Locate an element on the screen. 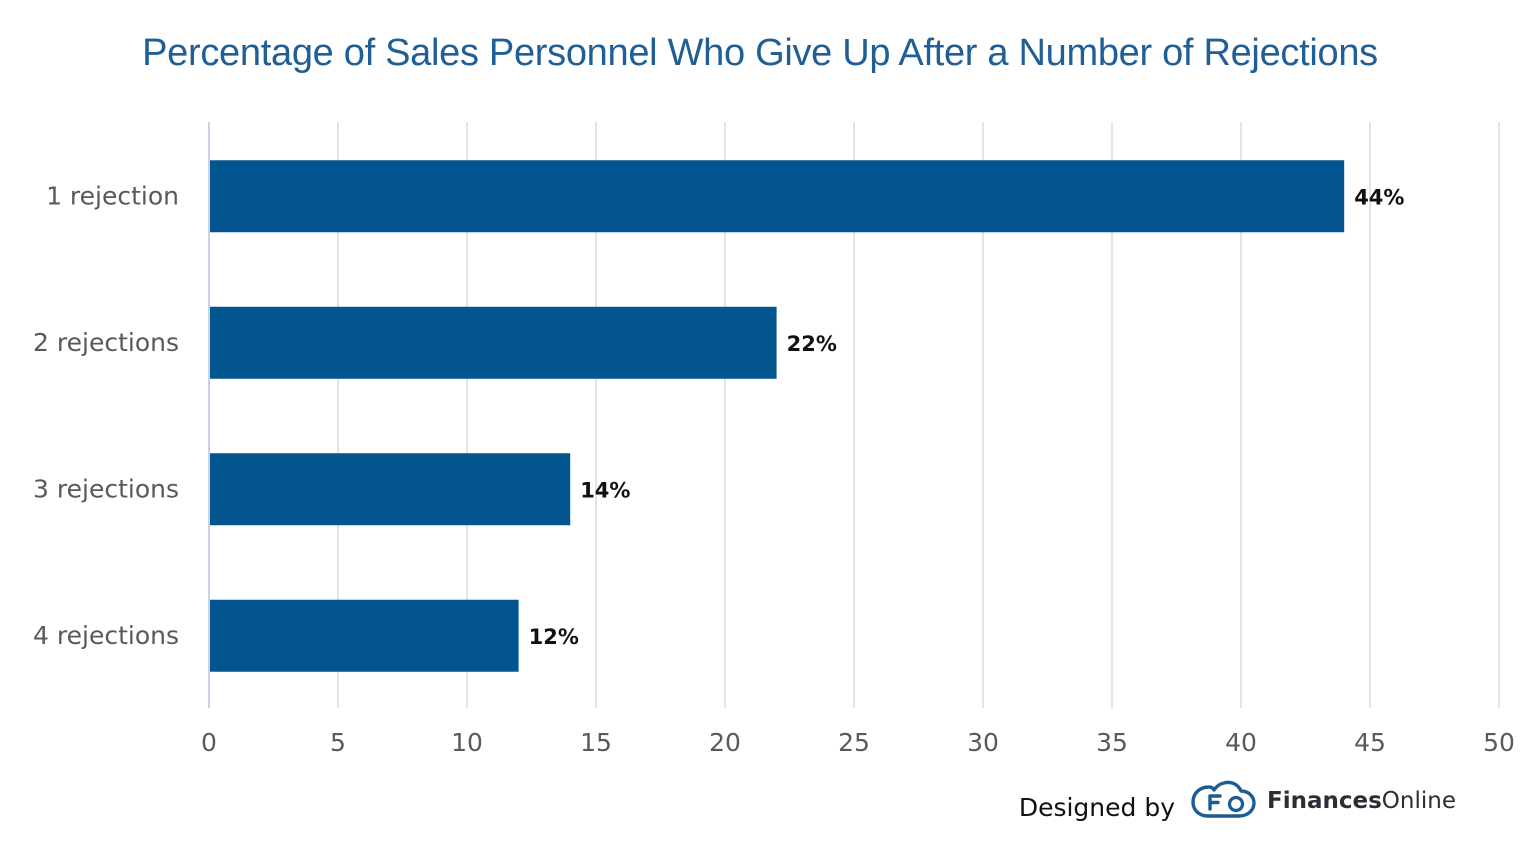  brand-name-strong: Finances is located at coordinates (1324, 801).